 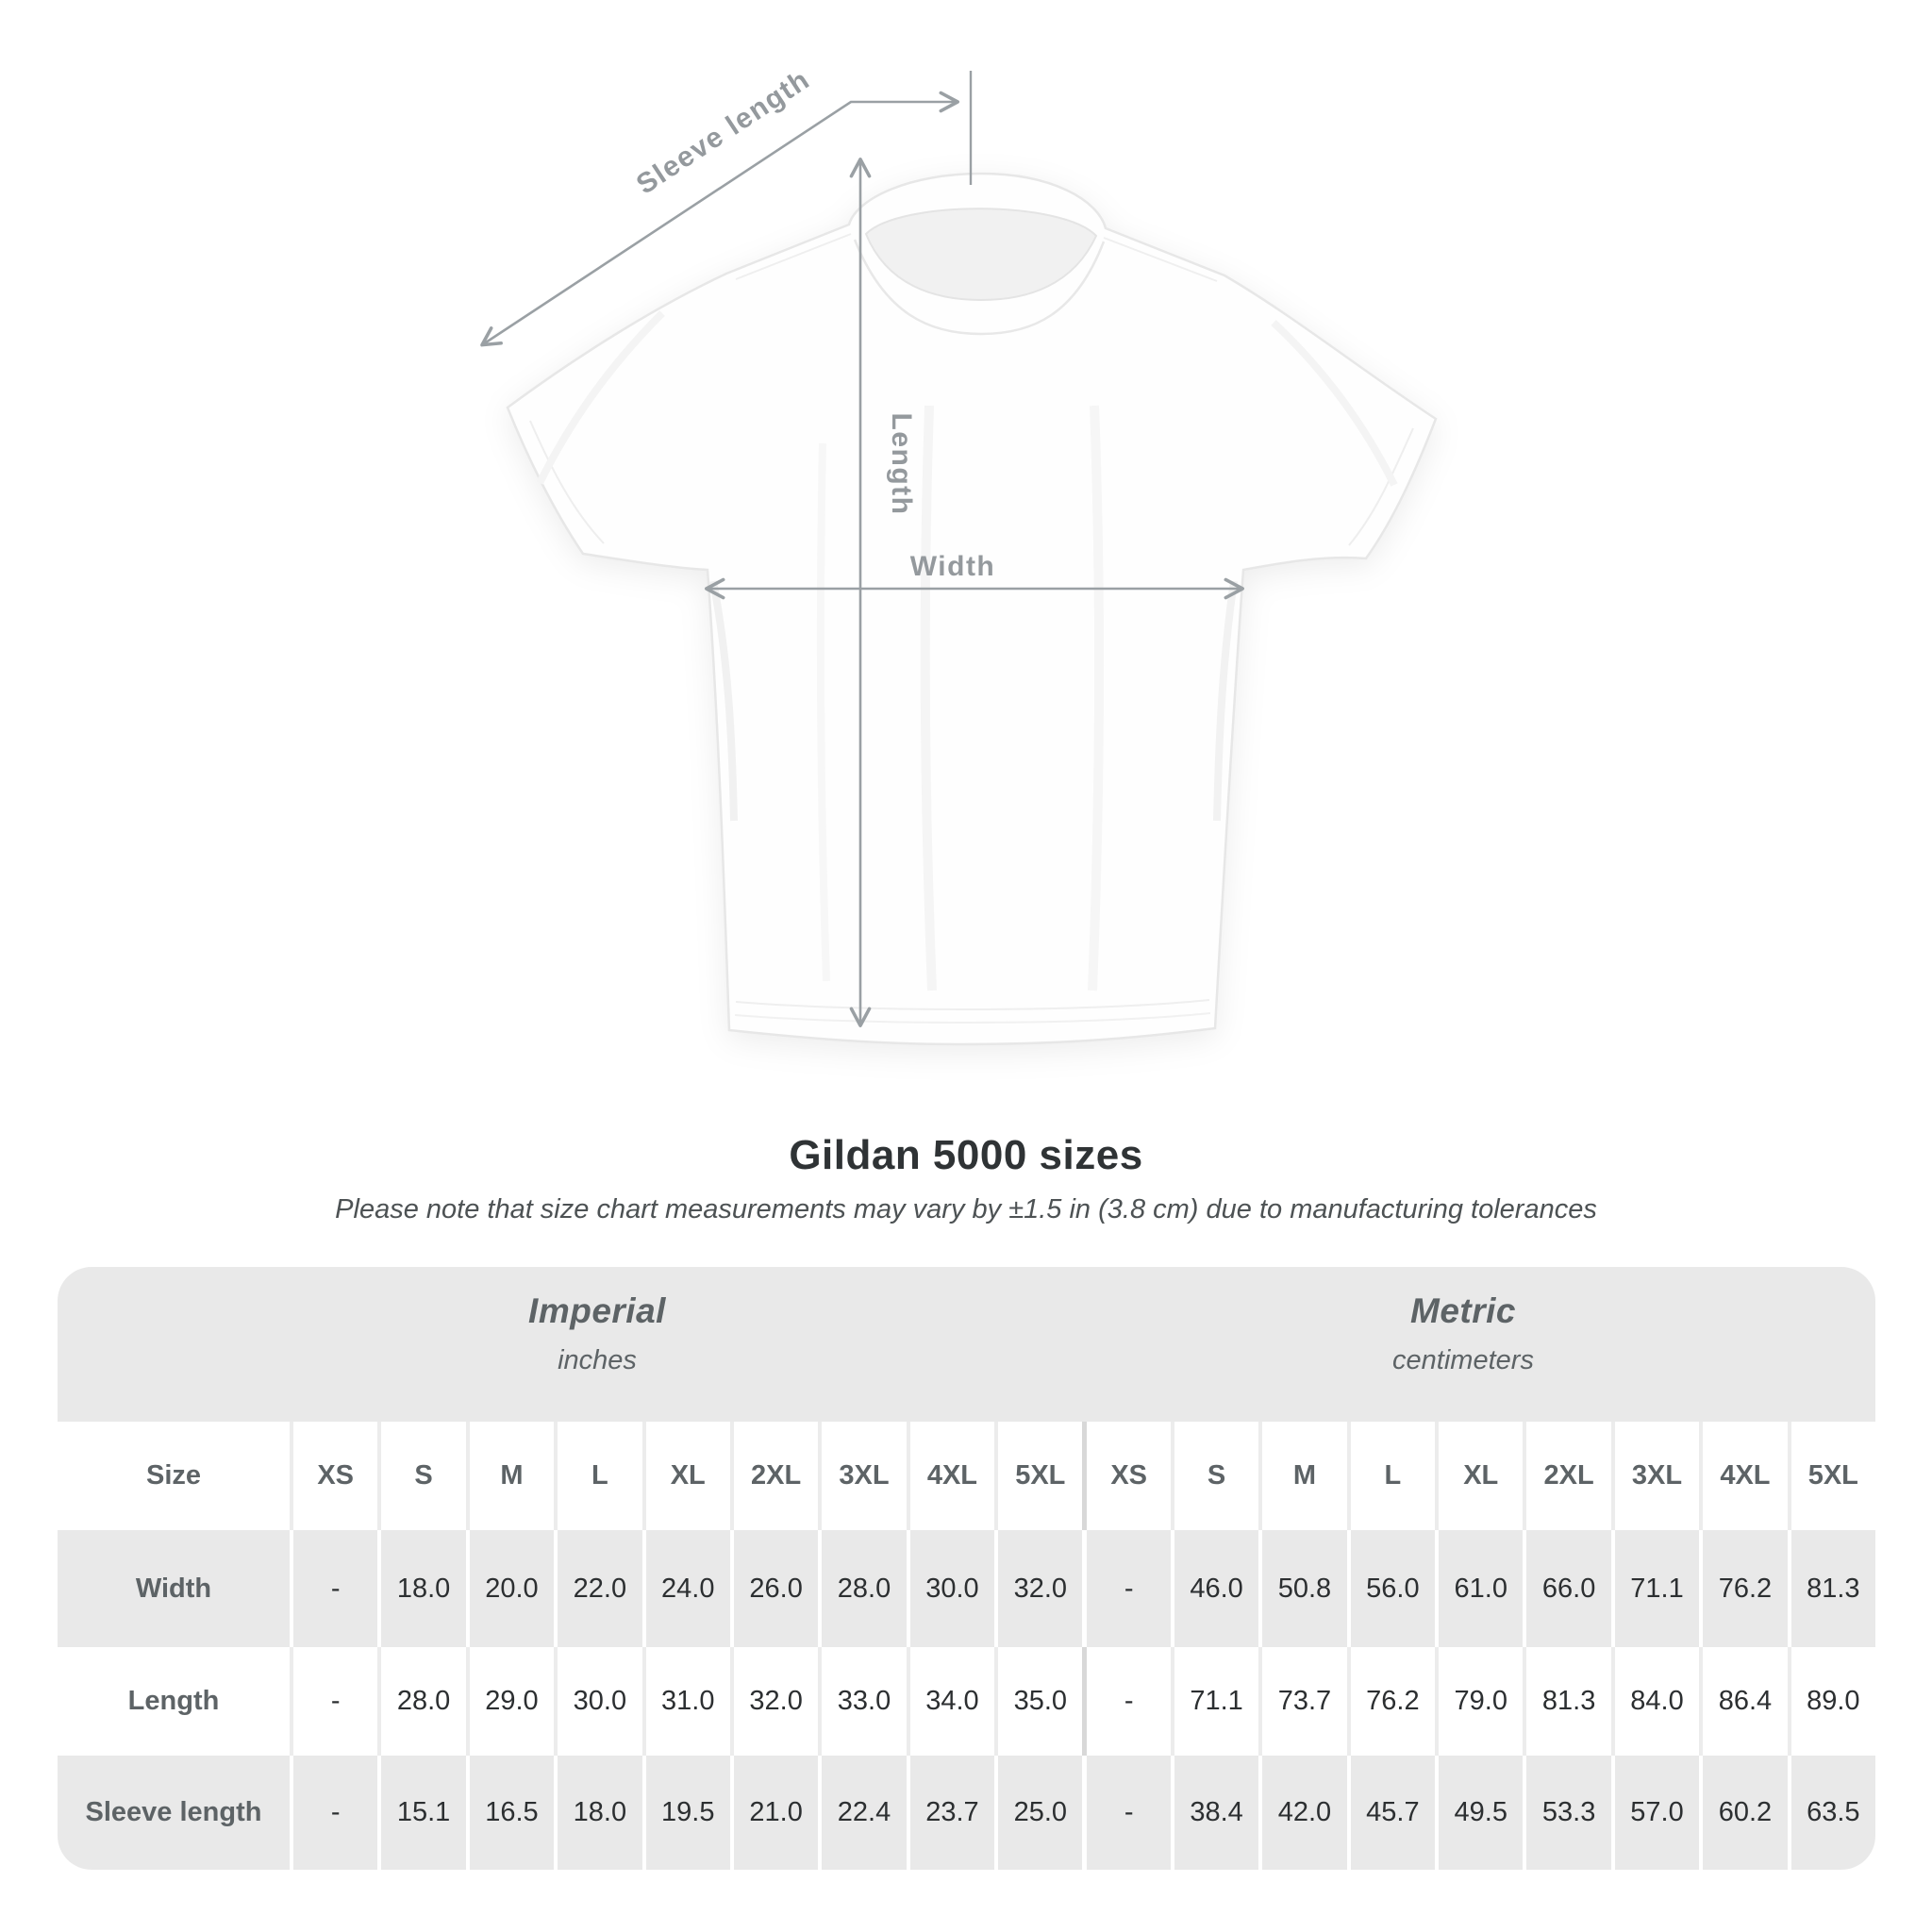 What do you see at coordinates (1214, 1813) in the screenshot?
I see `table-cell: 38.4` at bounding box center [1214, 1813].